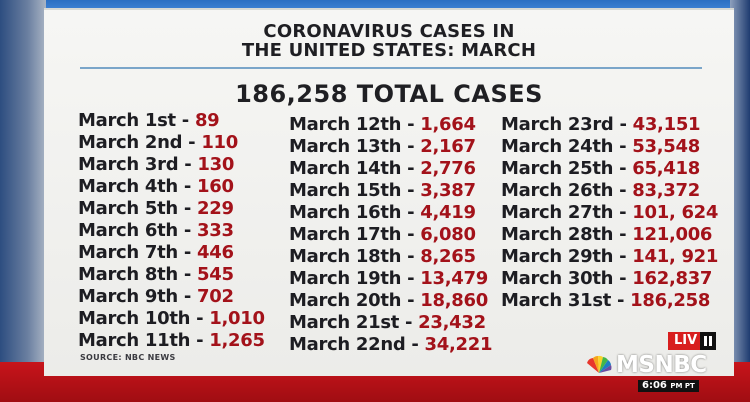 Image resolution: width=750 pixels, height=402 pixels. What do you see at coordinates (171, 275) in the screenshot?
I see `case-row: March 8th - 545` at bounding box center [171, 275].